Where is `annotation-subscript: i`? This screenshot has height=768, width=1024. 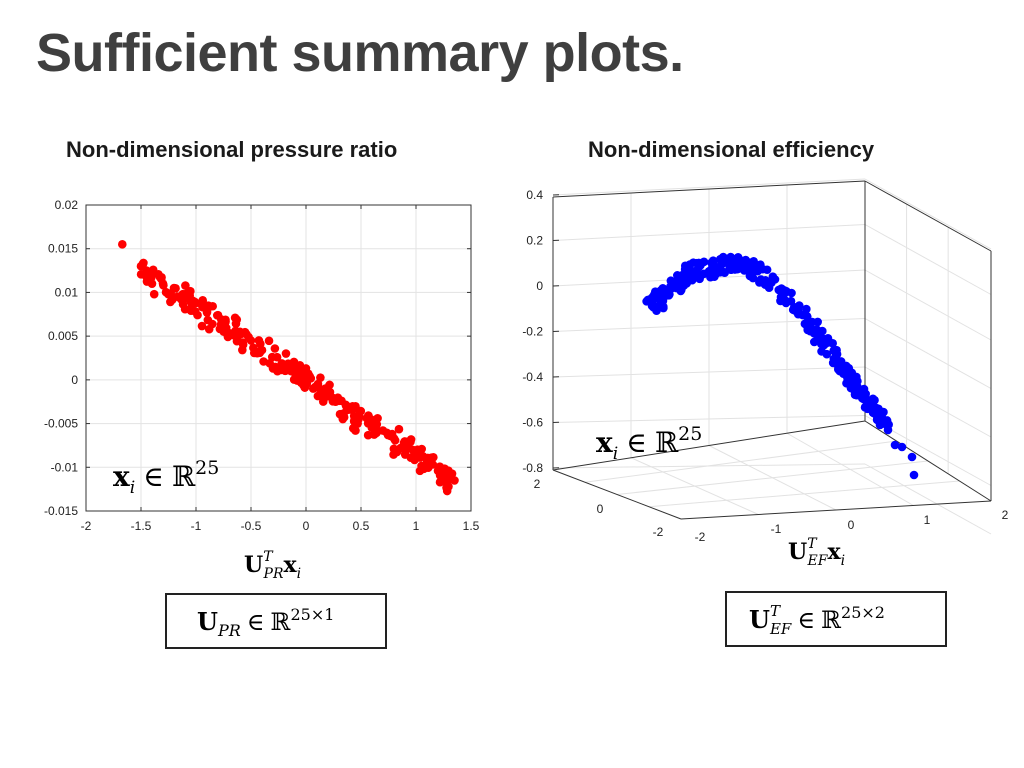 annotation-subscript: i is located at coordinates (615, 454).